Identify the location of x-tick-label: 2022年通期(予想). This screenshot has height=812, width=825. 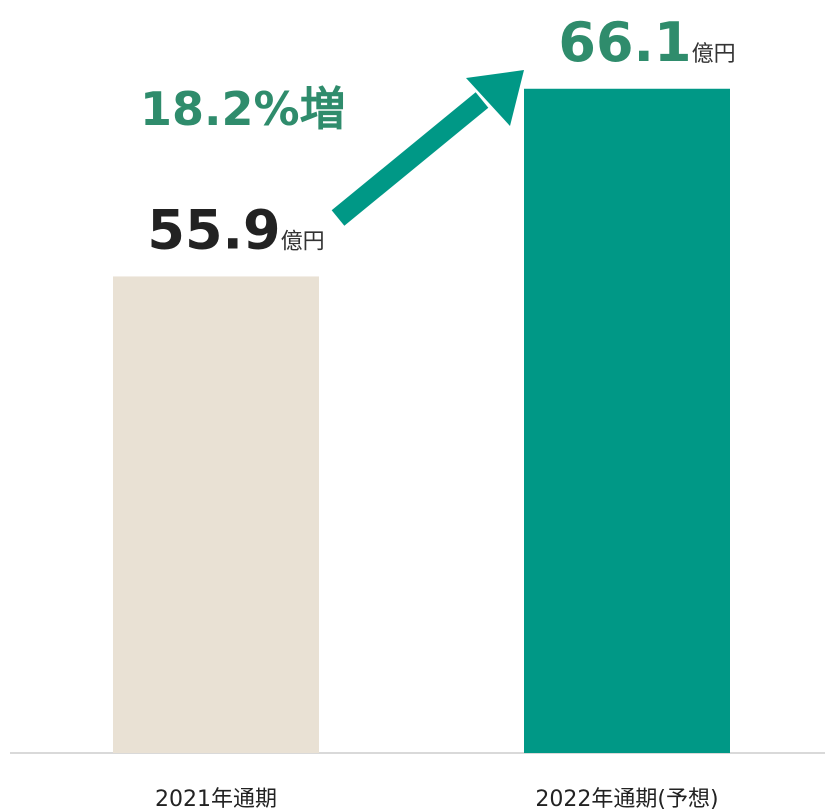
(626, 799).